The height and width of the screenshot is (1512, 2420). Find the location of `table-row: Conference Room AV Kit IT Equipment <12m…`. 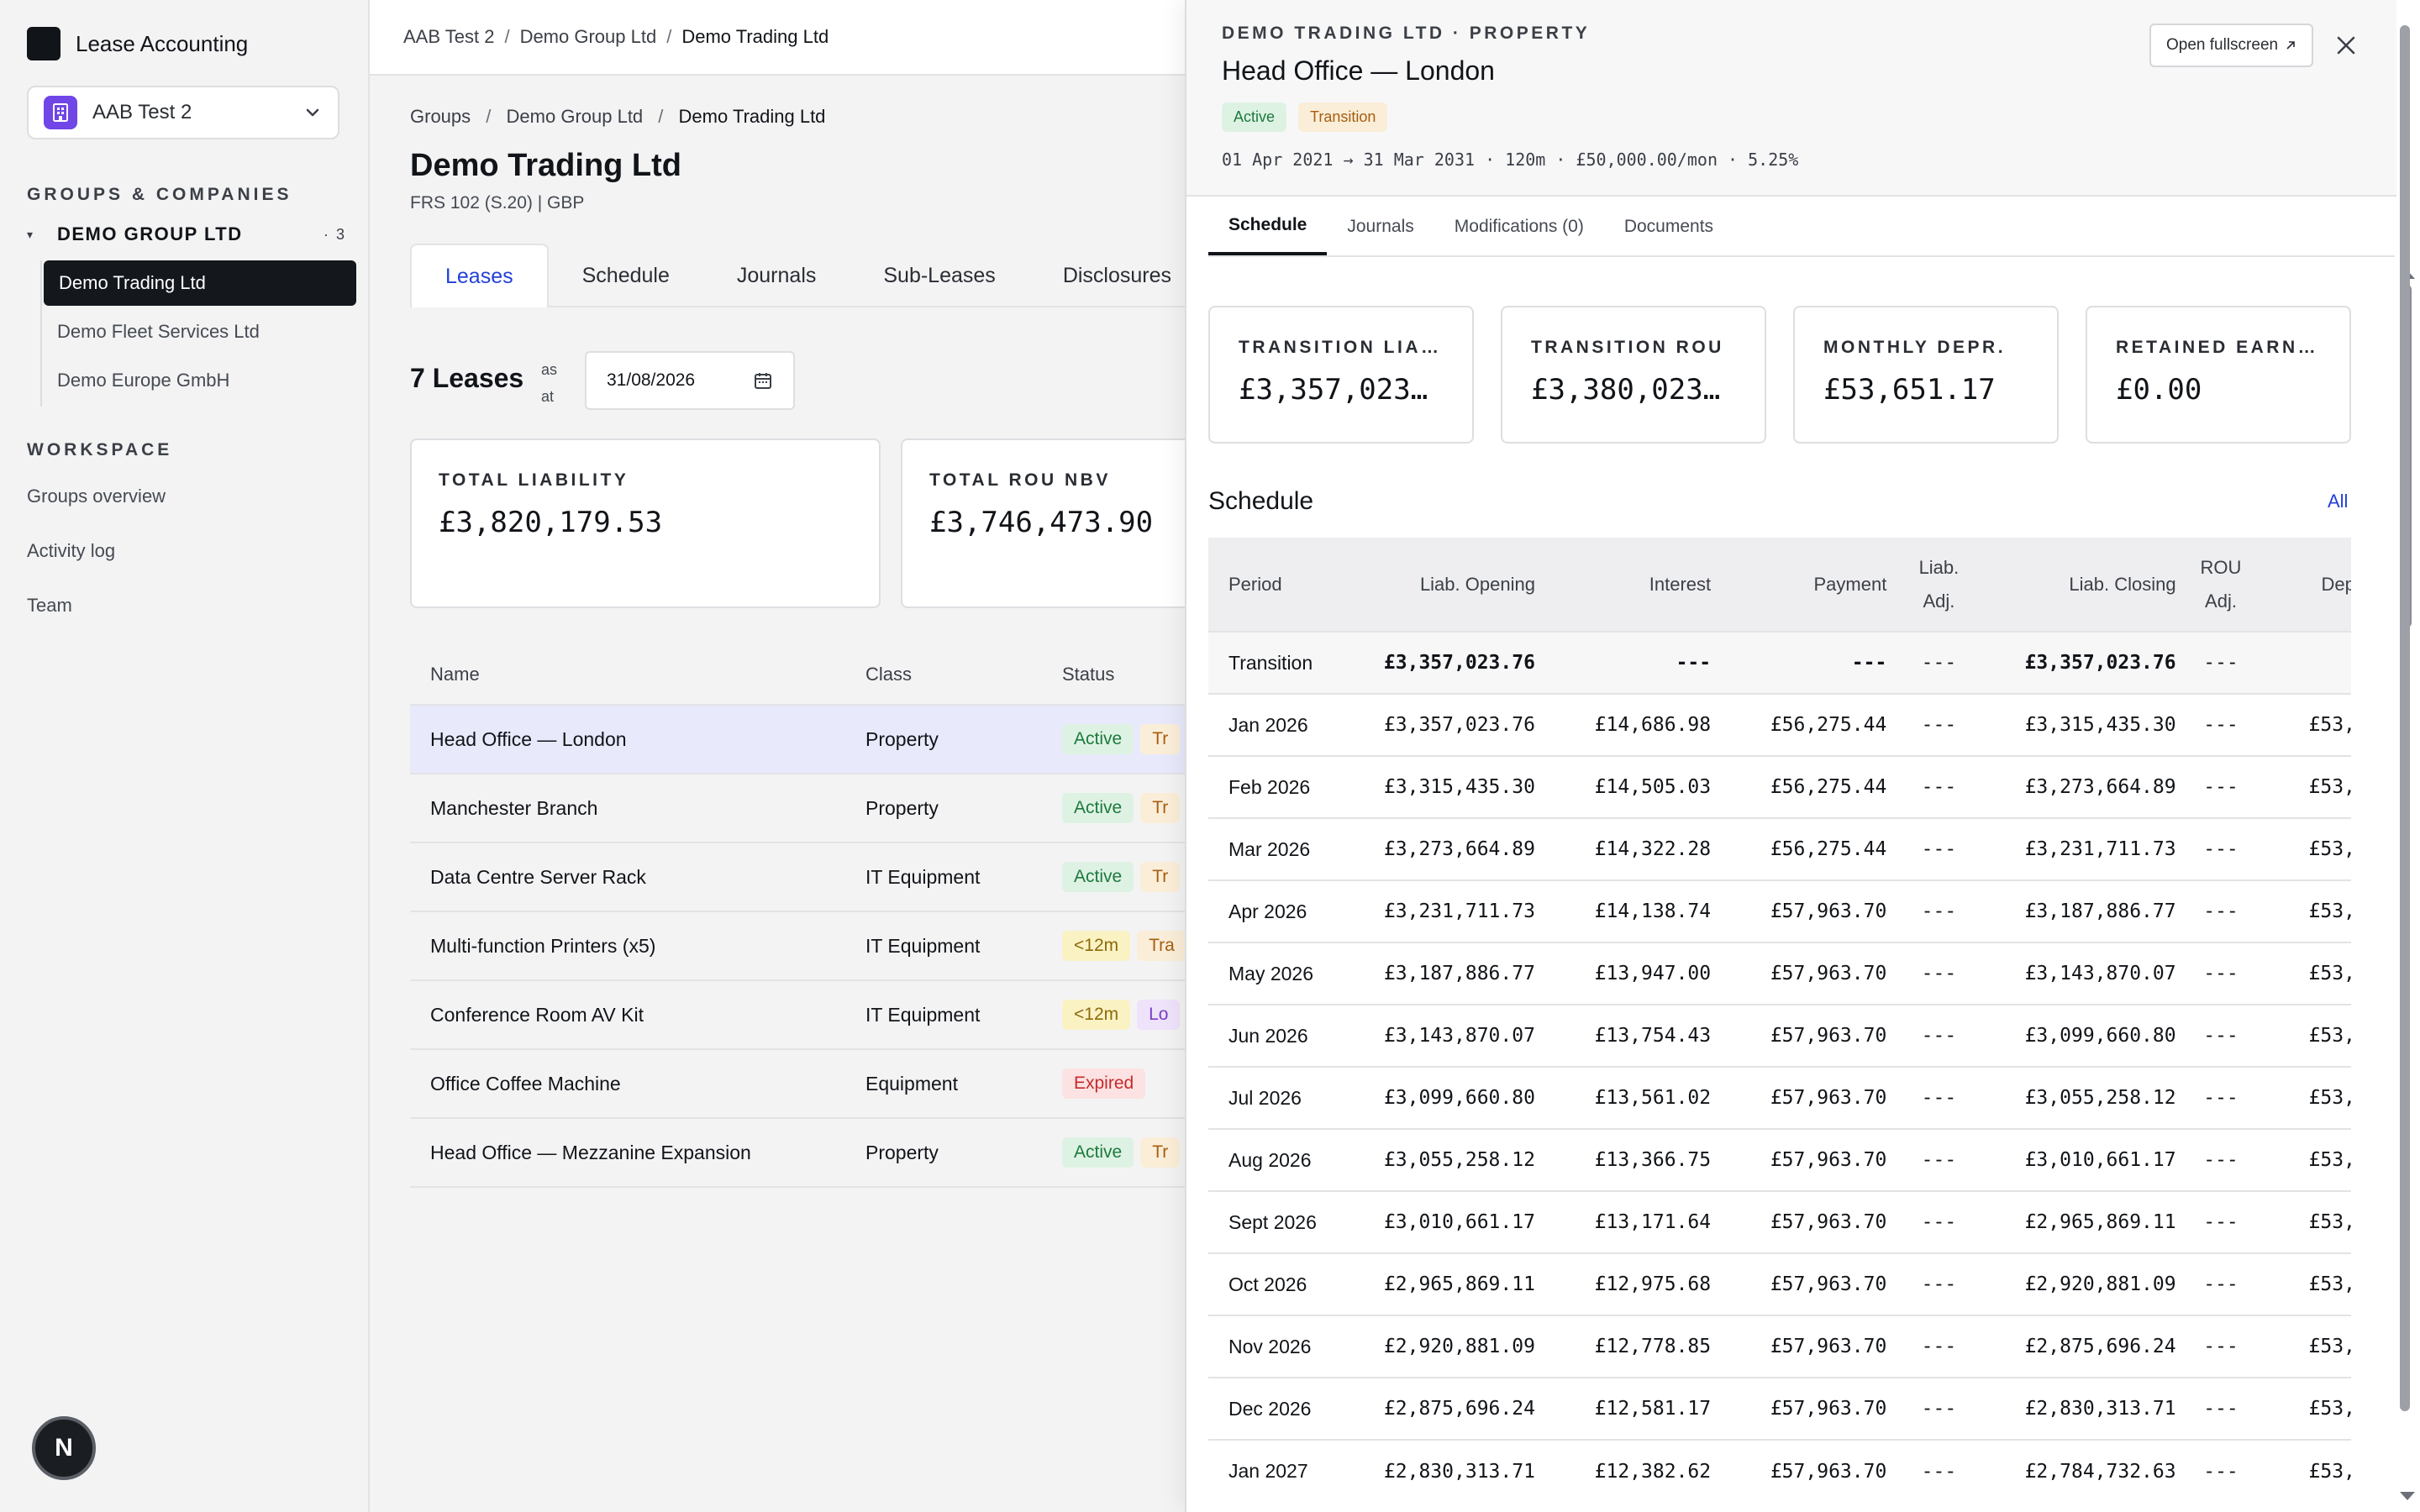

table-row: Conference Room AV Kit IT Equipment <12m… is located at coordinates (810, 1013).